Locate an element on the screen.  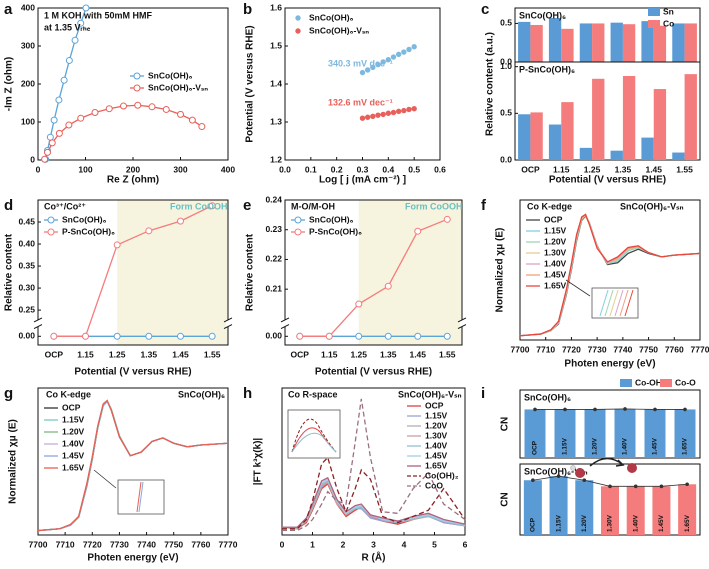
y-tick-label: 0.5 is located at coordinates (506, 23).